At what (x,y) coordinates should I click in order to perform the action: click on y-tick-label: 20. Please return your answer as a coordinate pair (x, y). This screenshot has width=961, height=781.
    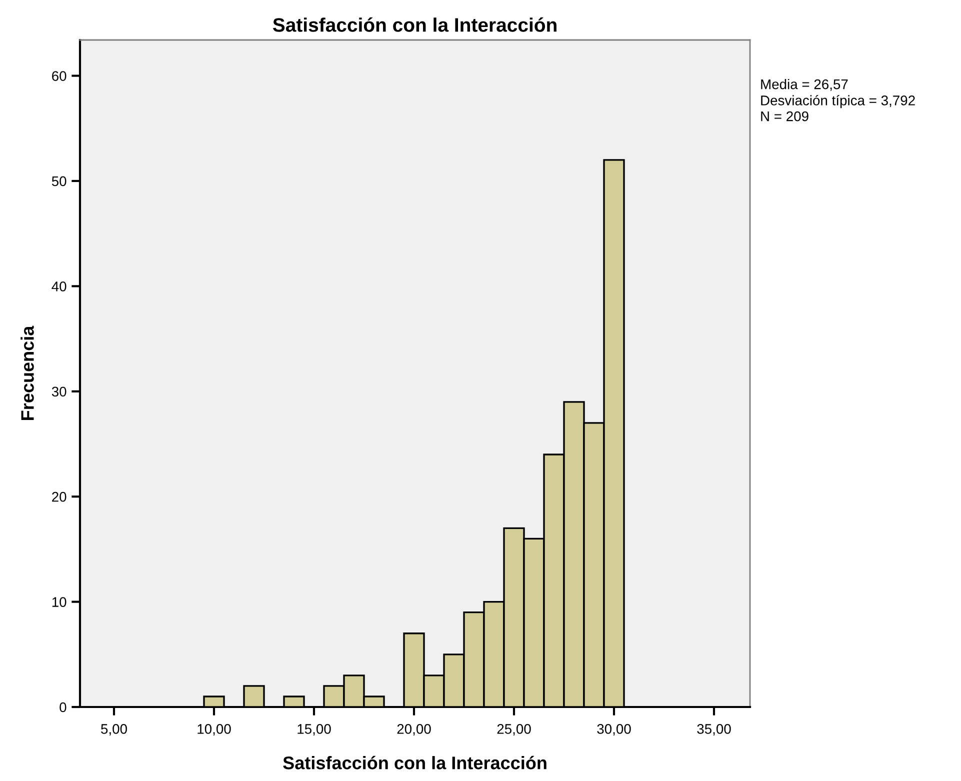
    Looking at the image, I should click on (59, 497).